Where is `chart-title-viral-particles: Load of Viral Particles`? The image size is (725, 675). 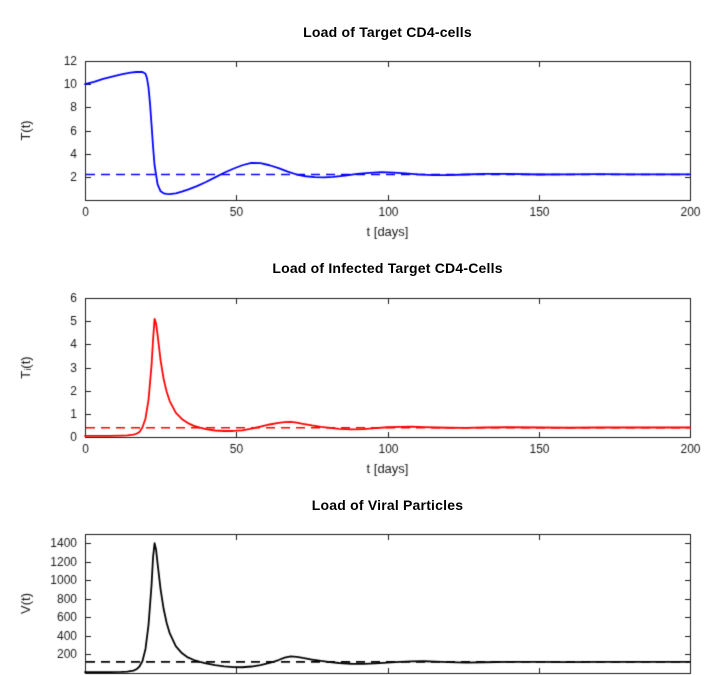
chart-title-viral-particles: Load of Viral Particles is located at coordinates (387, 504).